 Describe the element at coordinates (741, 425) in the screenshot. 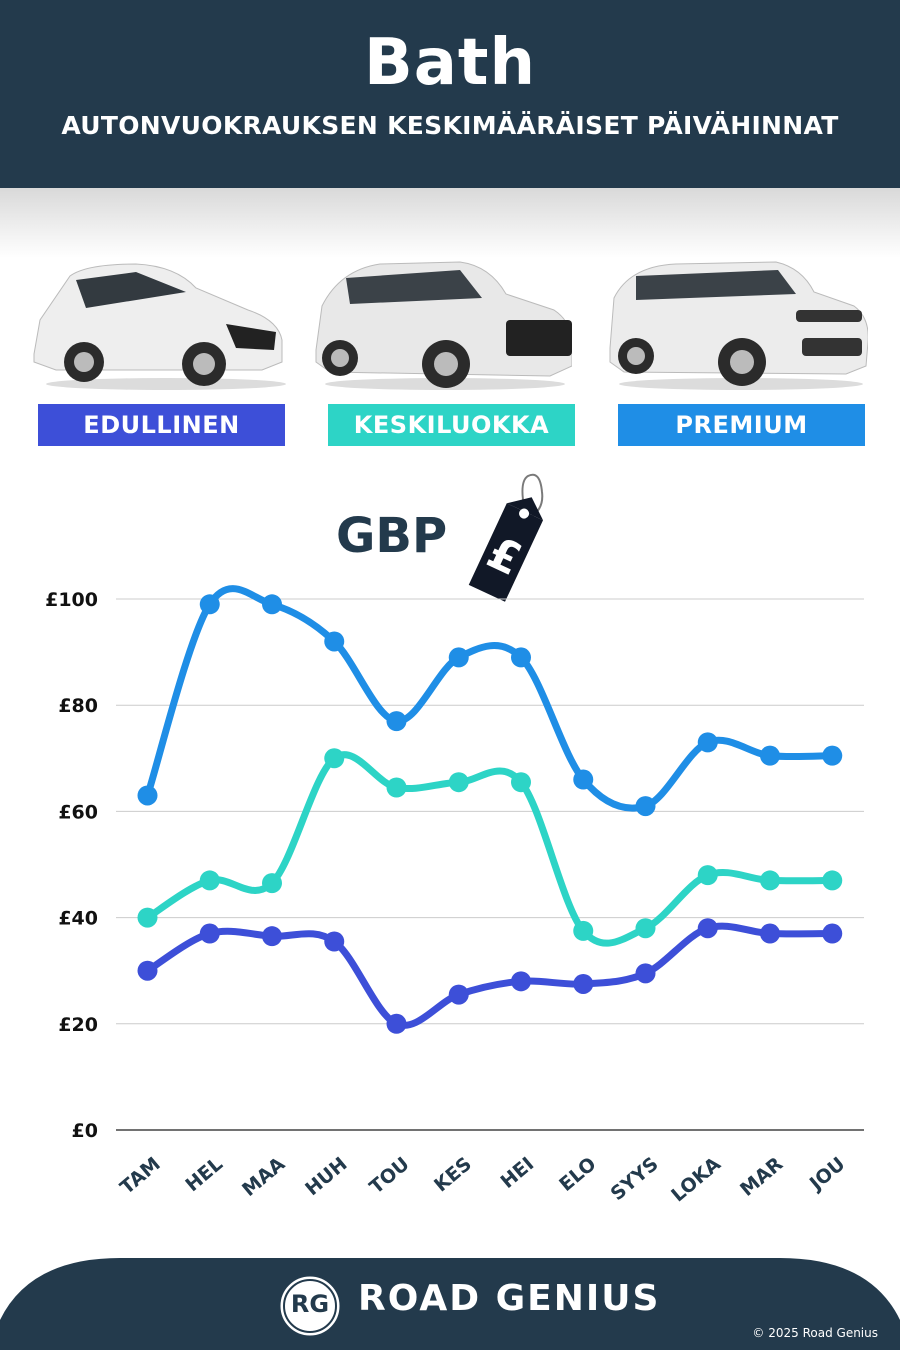

I see `category-premium-badge: PREMIUM` at that location.